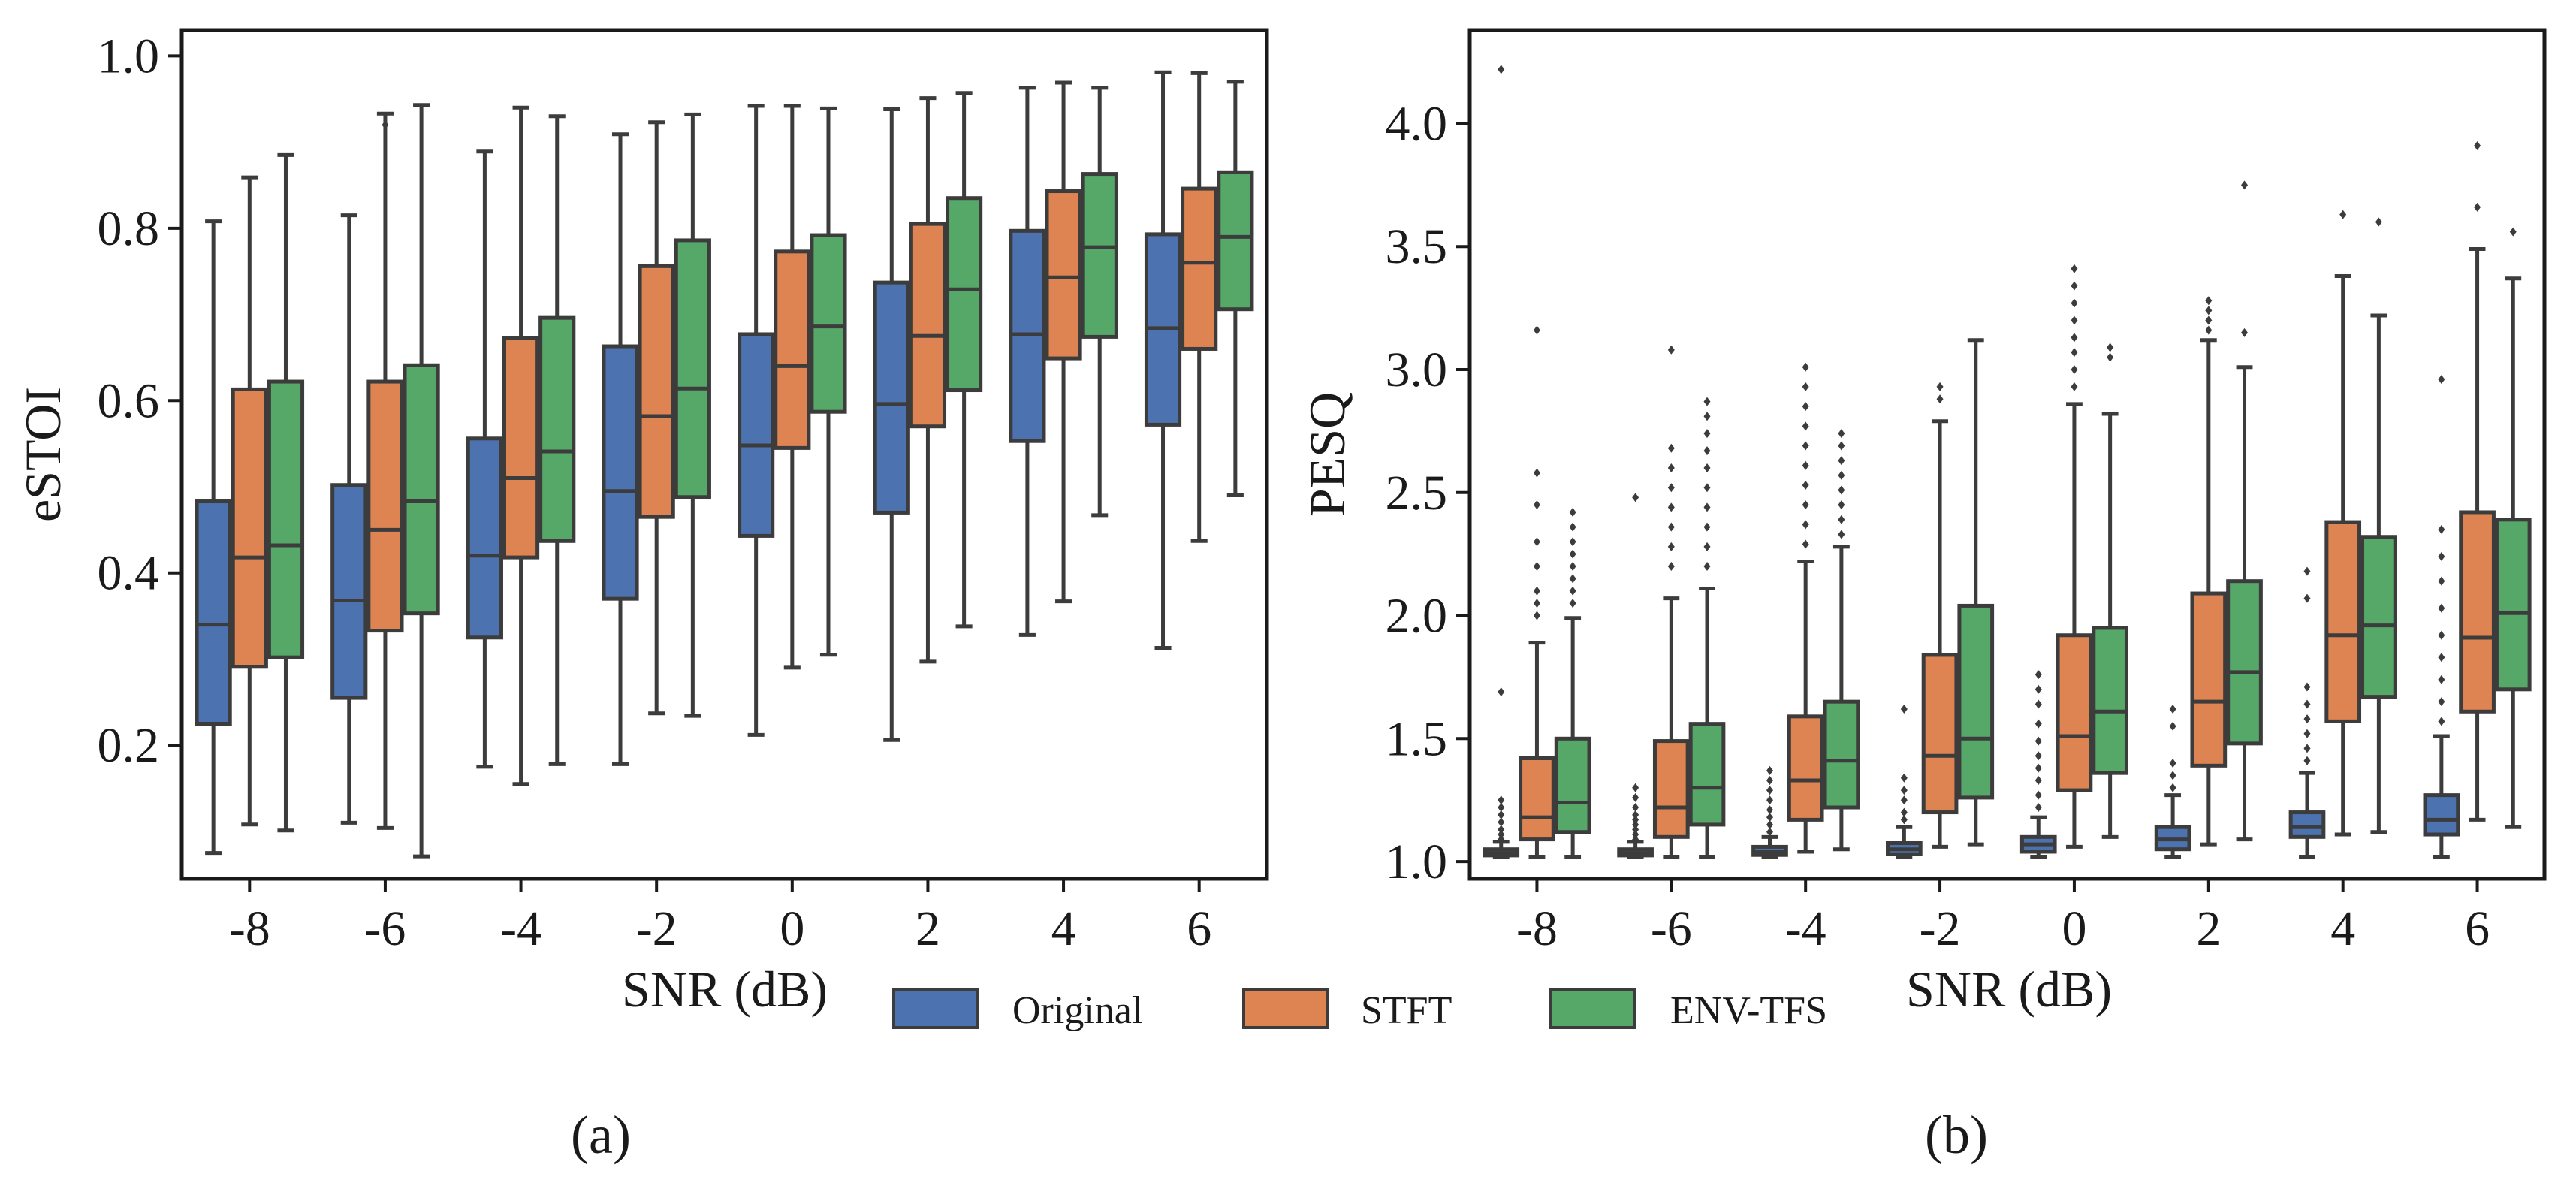 The height and width of the screenshot is (1183, 2576). What do you see at coordinates (601, 1135) in the screenshot?
I see `panel-label-a: (a)` at bounding box center [601, 1135].